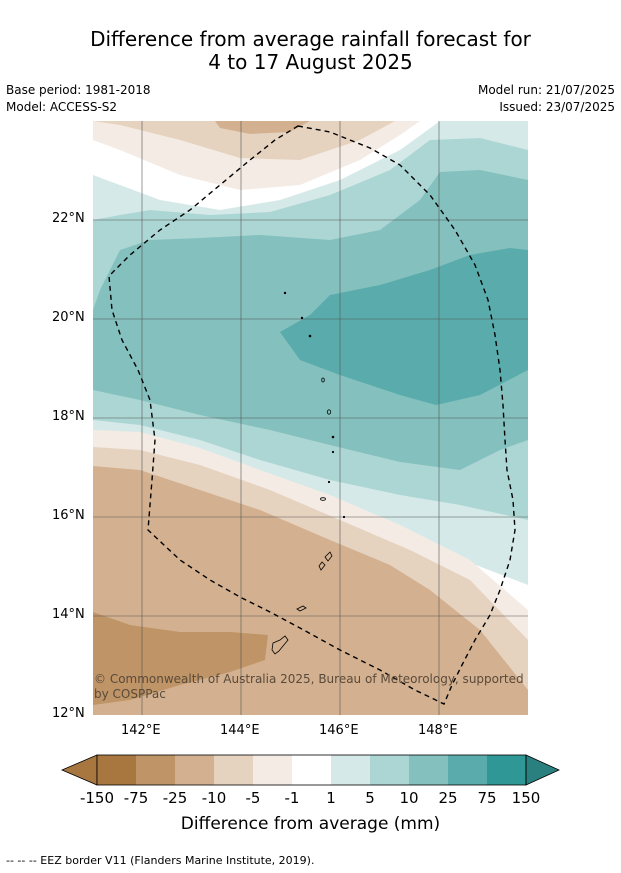 This screenshot has height=873, width=621. What do you see at coordinates (331, 798) in the screenshot?
I see `colorbar-tick-label: 1` at bounding box center [331, 798].